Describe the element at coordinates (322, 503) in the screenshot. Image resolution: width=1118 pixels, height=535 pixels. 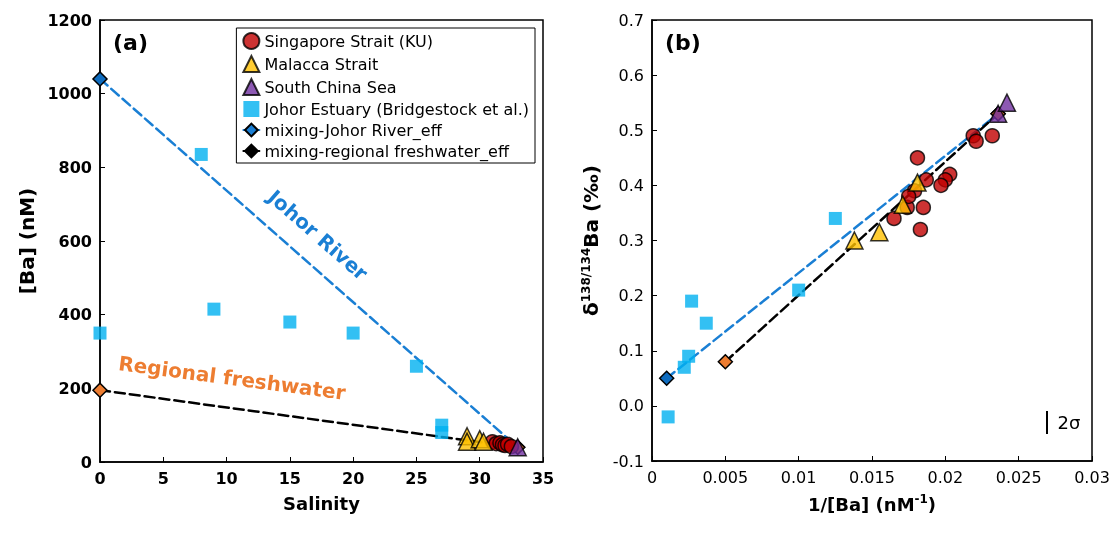
I see `x-axis-title: Salinity` at that location.